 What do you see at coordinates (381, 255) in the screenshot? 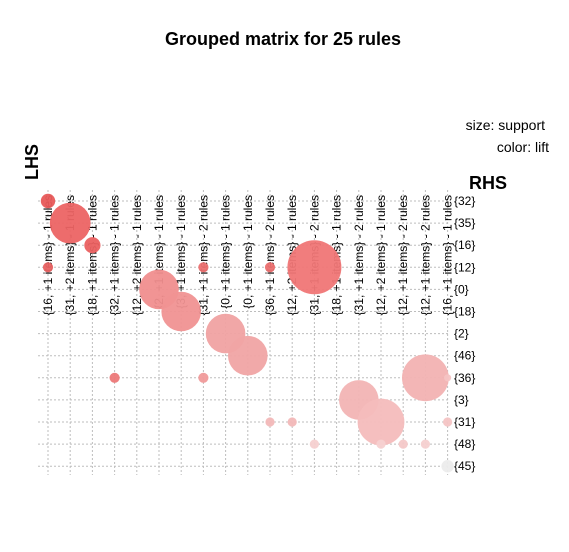
I see `lhs-group-label: {12, +2 items} - 1 rules` at bounding box center [381, 255].